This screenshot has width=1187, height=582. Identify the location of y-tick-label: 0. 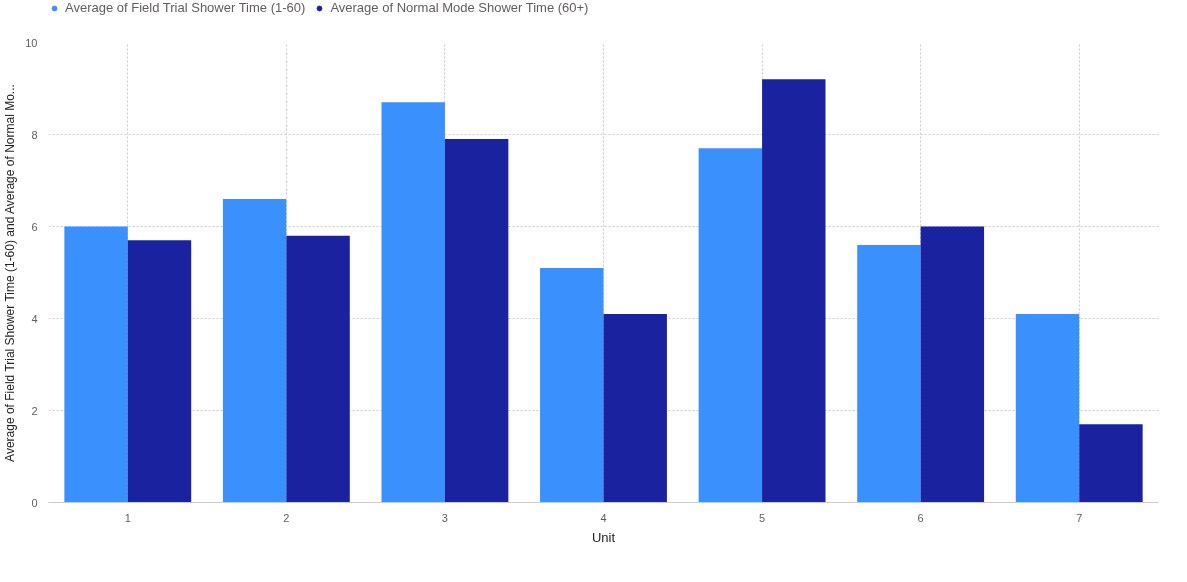
(34, 502).